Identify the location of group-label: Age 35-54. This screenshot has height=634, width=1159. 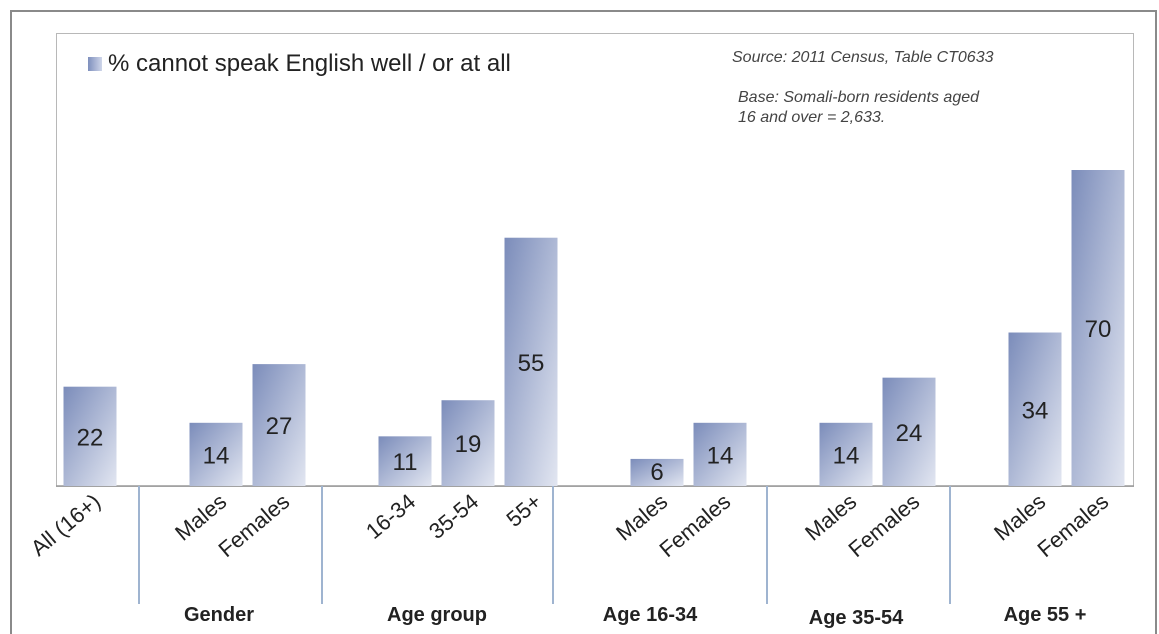
(856, 618).